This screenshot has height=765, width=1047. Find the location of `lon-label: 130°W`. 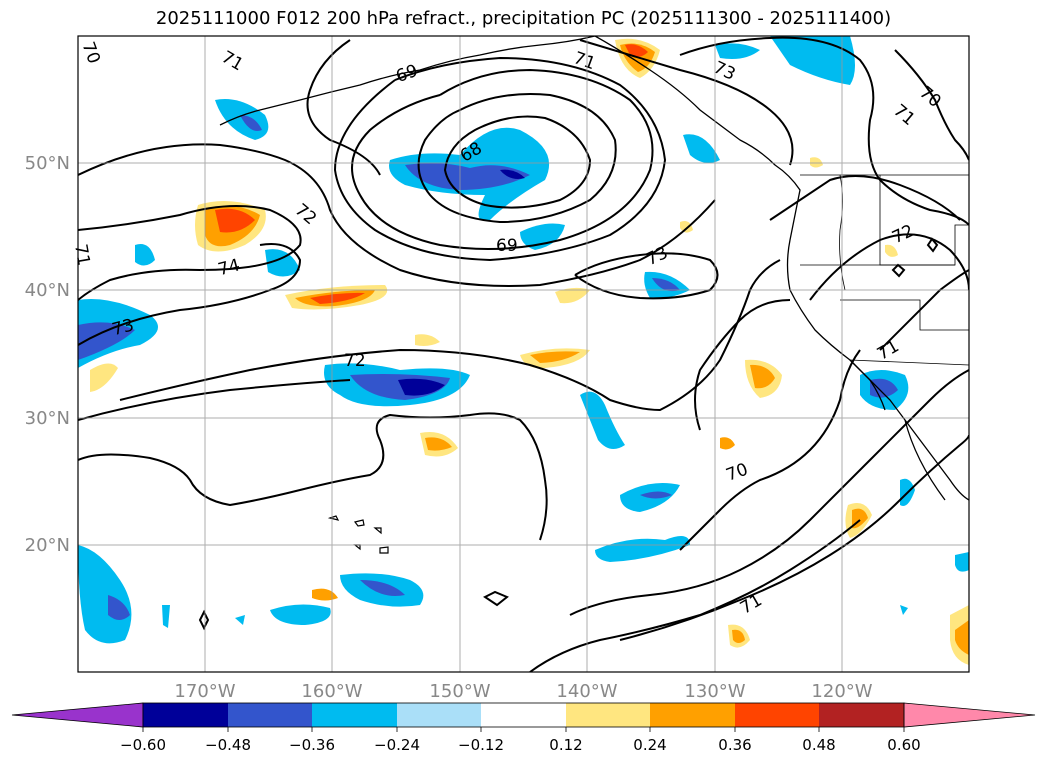

lon-label: 130°W is located at coordinates (714, 691).